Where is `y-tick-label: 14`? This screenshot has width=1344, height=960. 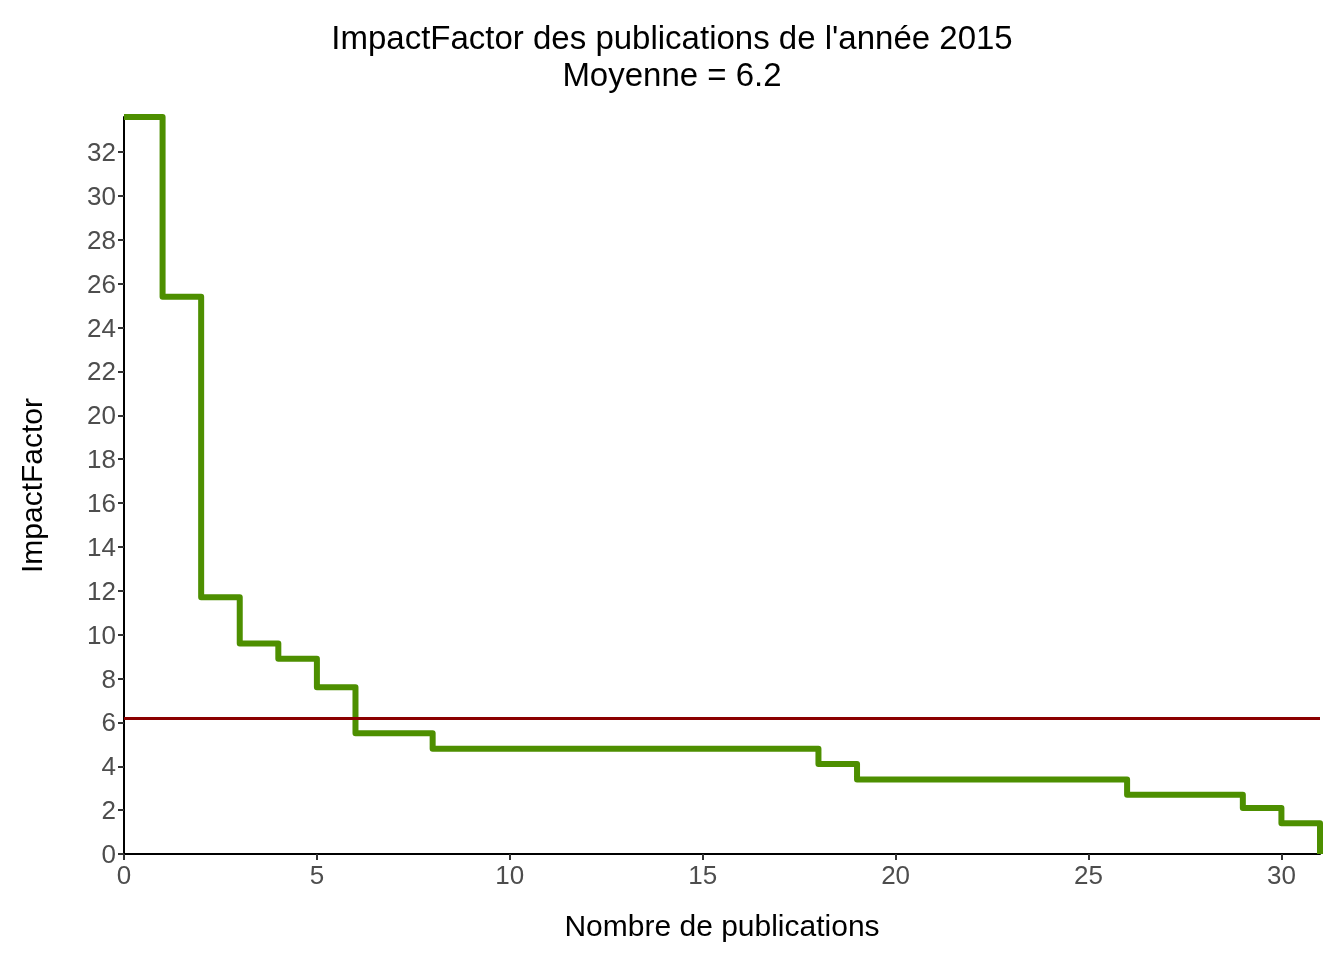 y-tick-label: 14 is located at coordinates (101, 546).